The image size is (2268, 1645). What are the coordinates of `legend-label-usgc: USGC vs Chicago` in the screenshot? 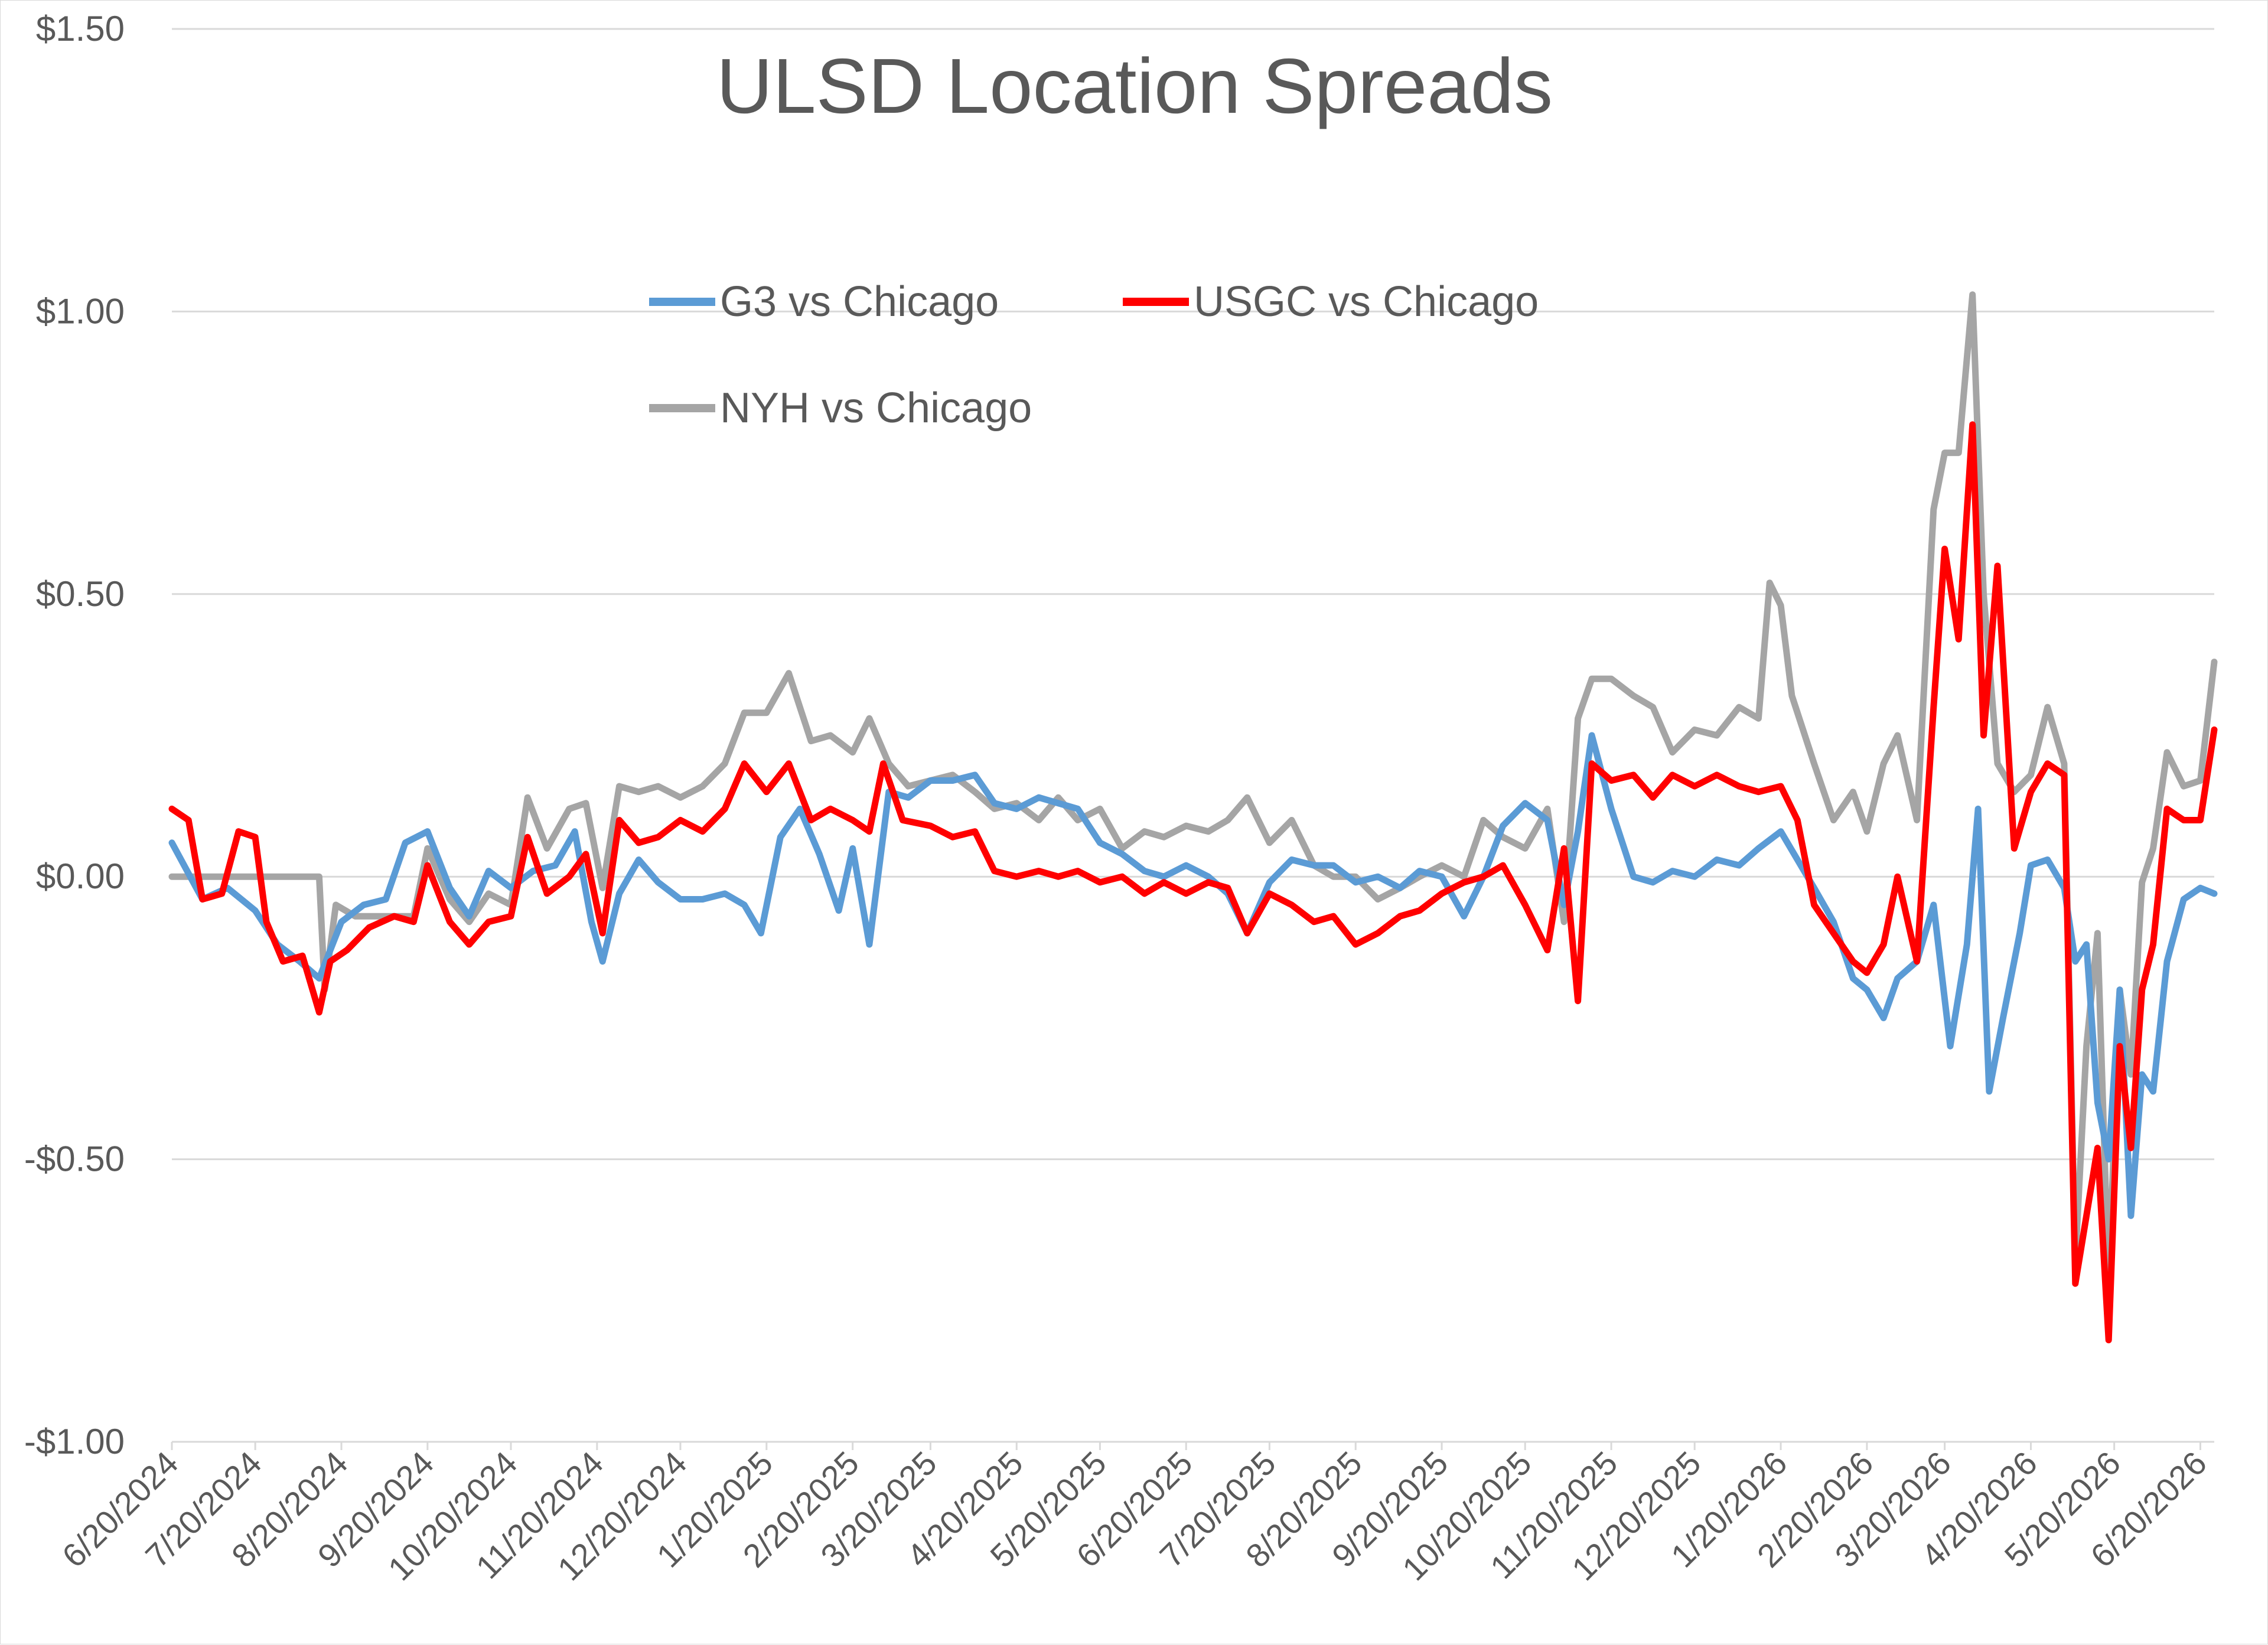 It's located at (1366, 301).